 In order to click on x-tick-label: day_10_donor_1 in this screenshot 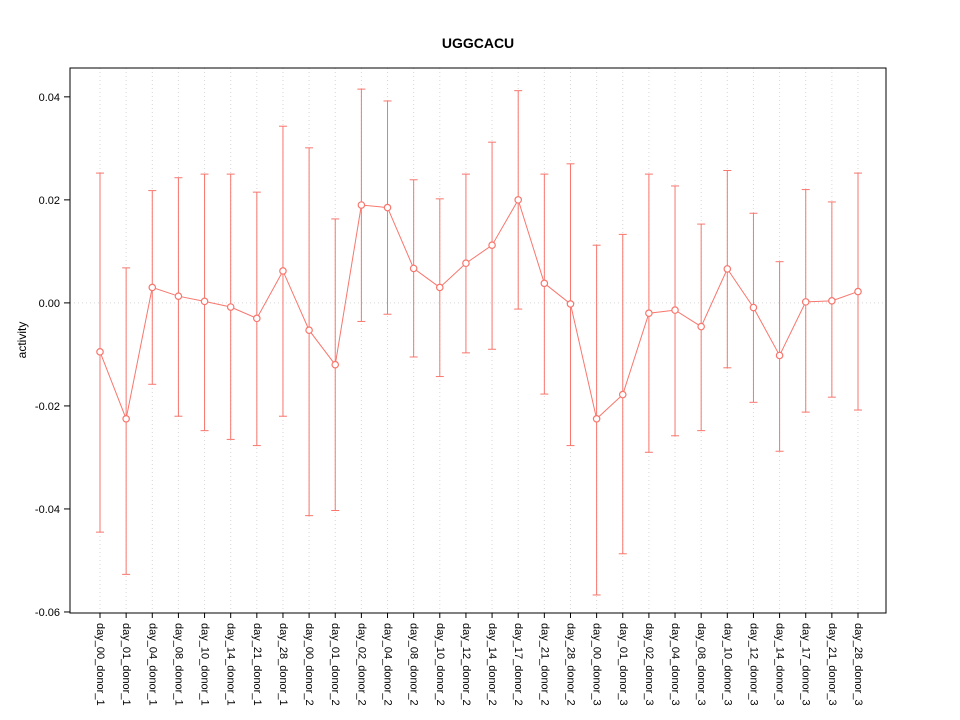, I will do `click(205, 664)`.